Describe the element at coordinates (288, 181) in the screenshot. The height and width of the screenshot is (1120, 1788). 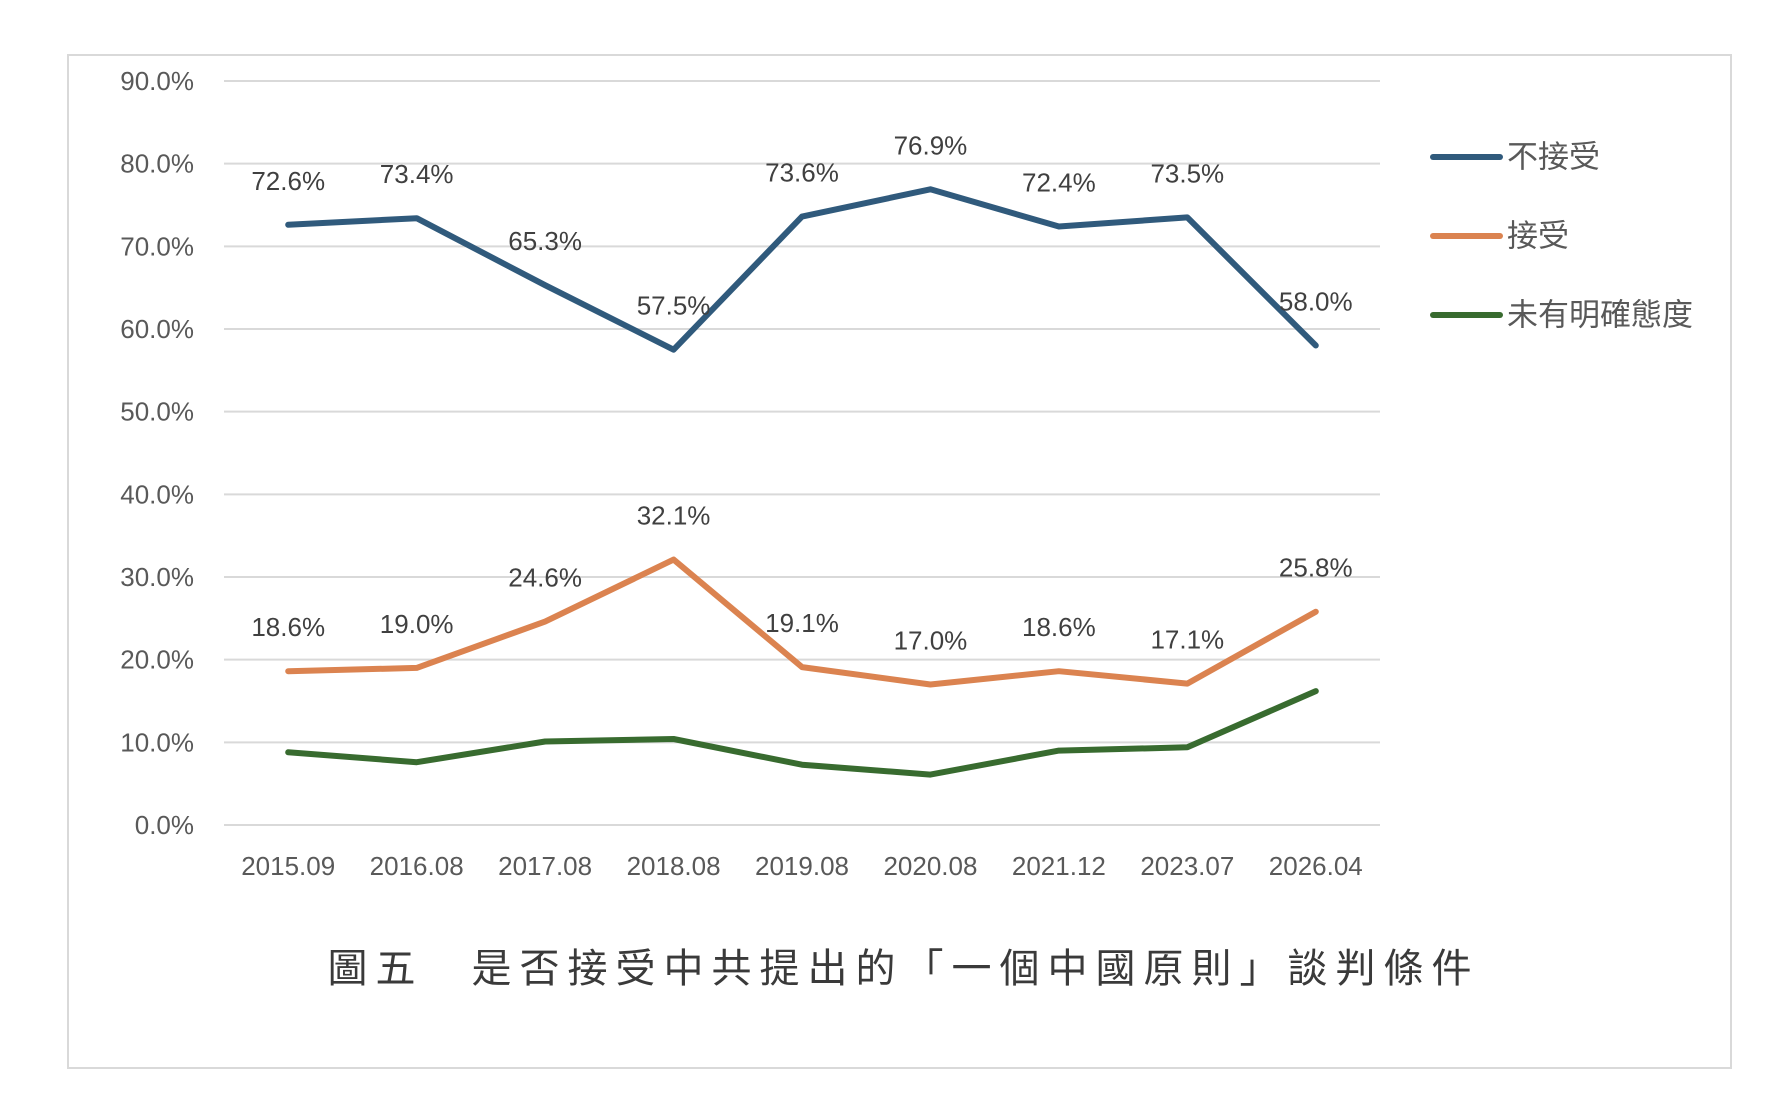
I see `data-label: 72.6%` at that location.